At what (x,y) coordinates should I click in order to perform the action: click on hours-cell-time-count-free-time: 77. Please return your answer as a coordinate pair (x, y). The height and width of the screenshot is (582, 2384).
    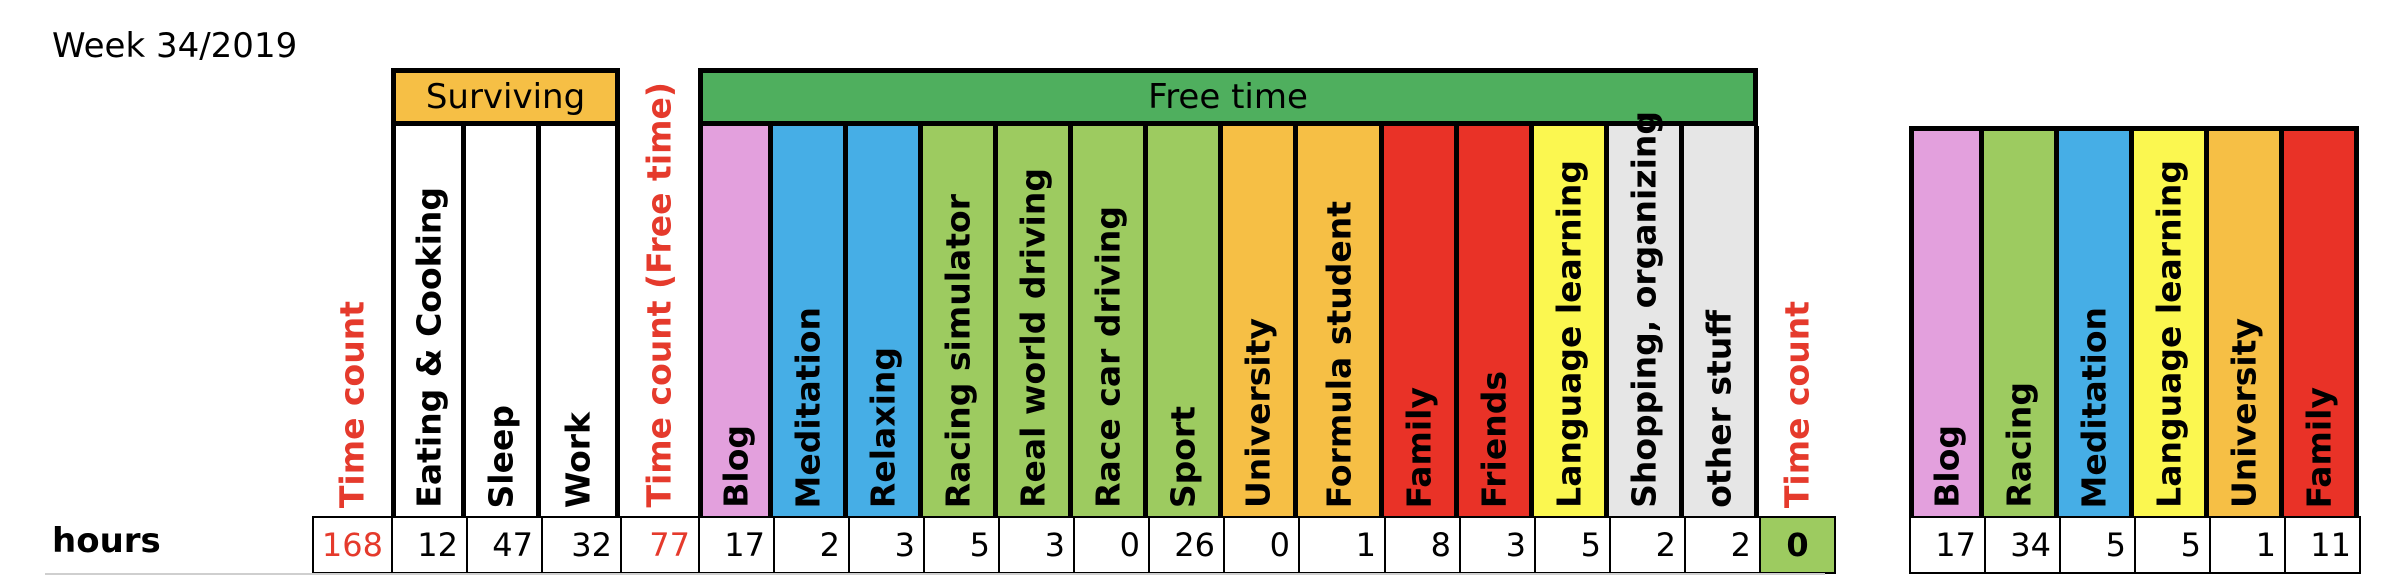
    Looking at the image, I should click on (660, 545).